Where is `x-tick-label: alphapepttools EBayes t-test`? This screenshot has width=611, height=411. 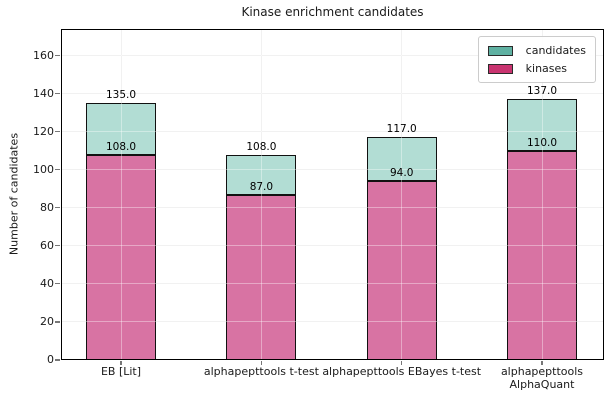 x-tick-label: alphapepttools EBayes t-test is located at coordinates (402, 371).